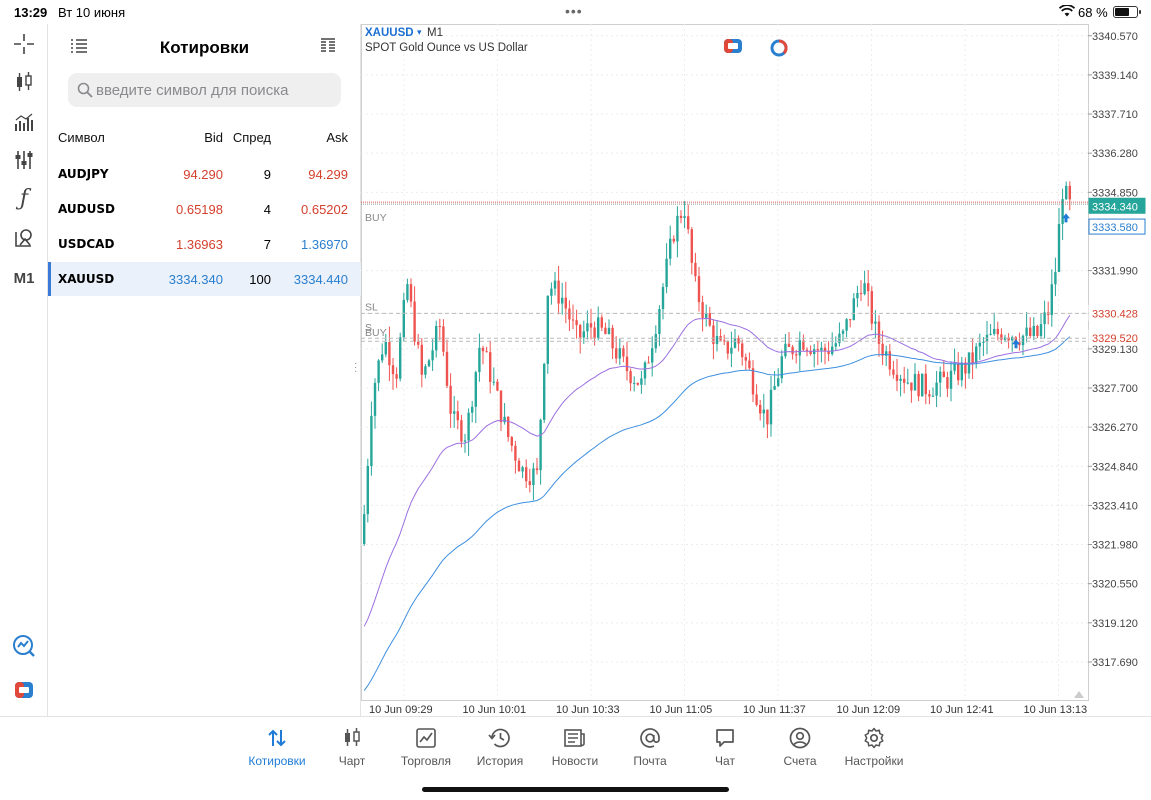 This screenshot has height=800, width=1151. What do you see at coordinates (419, 32) in the screenshot?
I see `symbol-dropdown-icon: ▾` at bounding box center [419, 32].